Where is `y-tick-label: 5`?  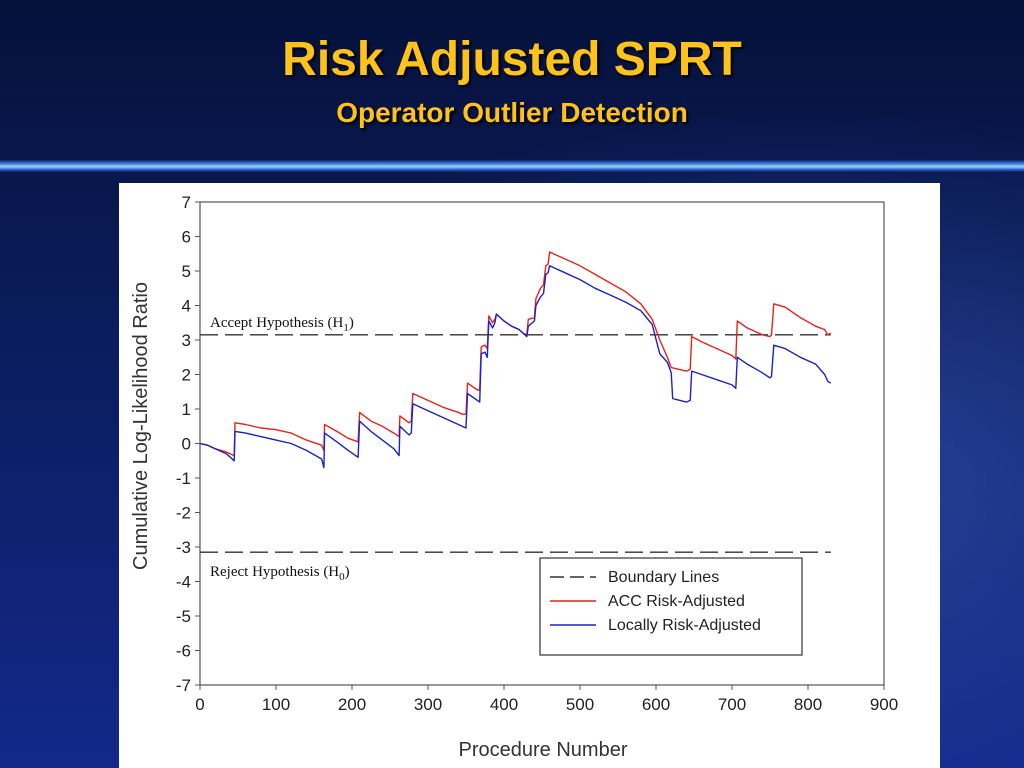 y-tick-label: 5 is located at coordinates (186, 271).